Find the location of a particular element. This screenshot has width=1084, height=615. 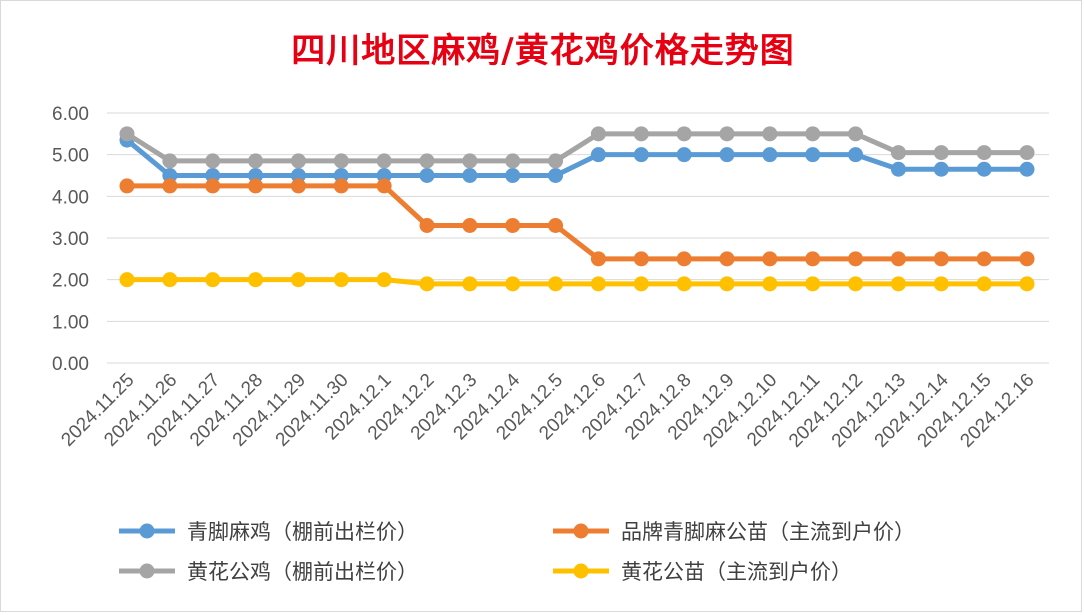

y-axis: 0.00 1.00 2.00 3.00 4.00 5.00 6.00 is located at coordinates (70, 239).